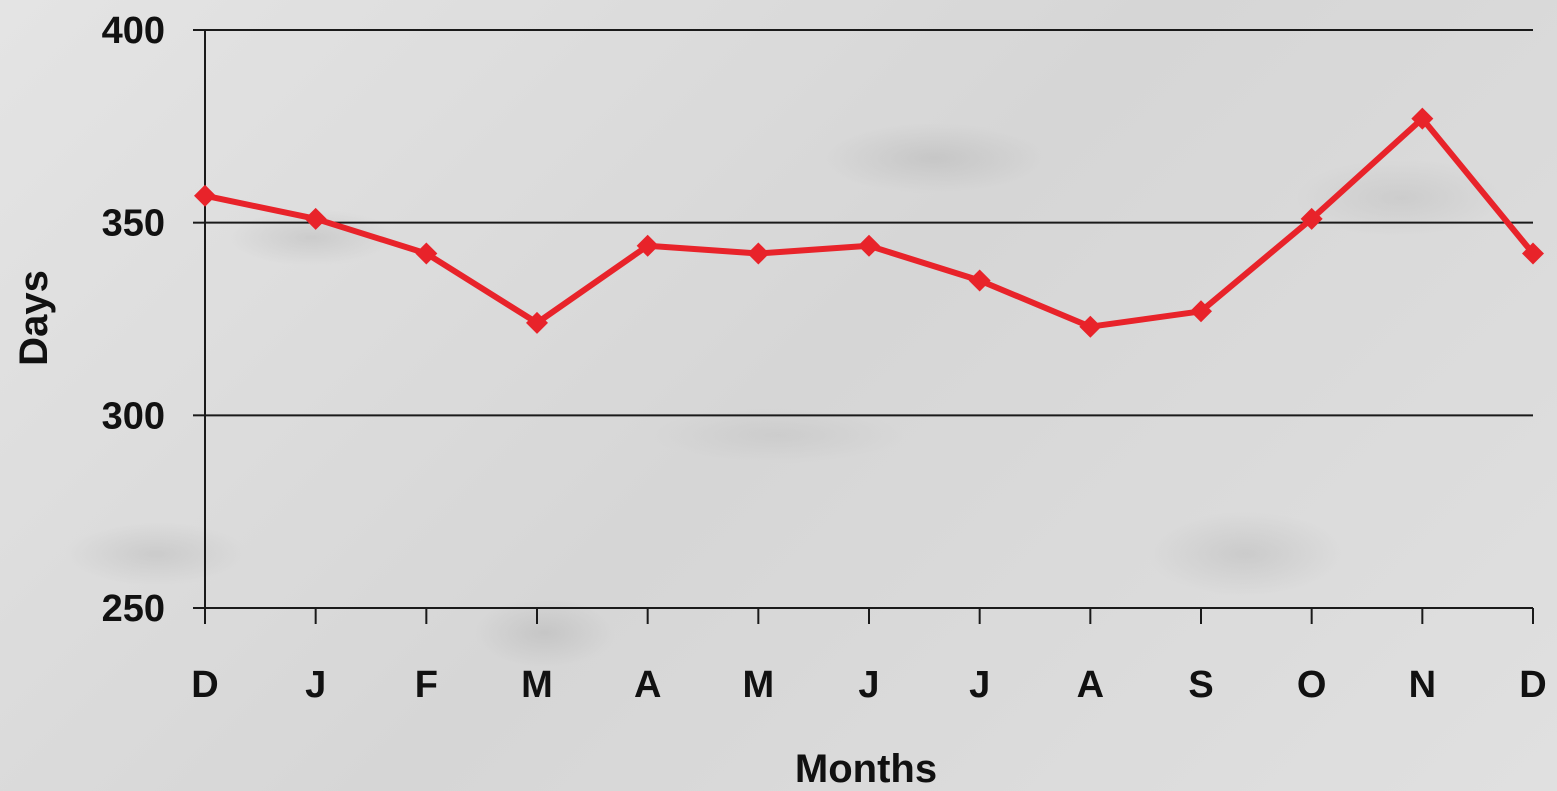  I want to click on y-tick-label: 300, so click(133, 416).